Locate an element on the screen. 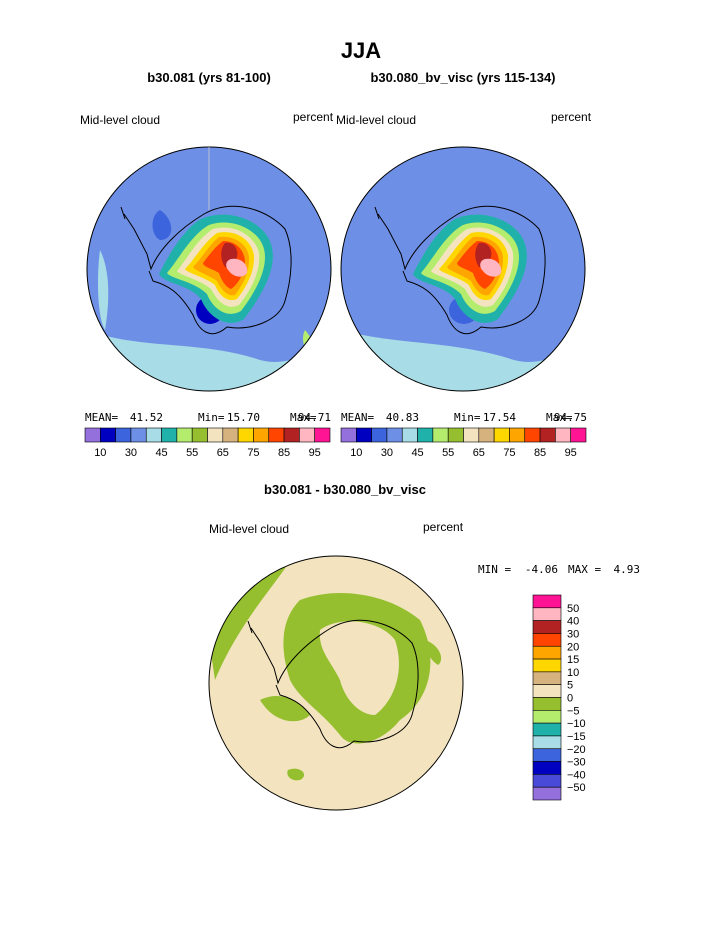 The width and height of the screenshot is (723, 940). panel-title: b30.081 (yrs 81-100) is located at coordinates (209, 77).